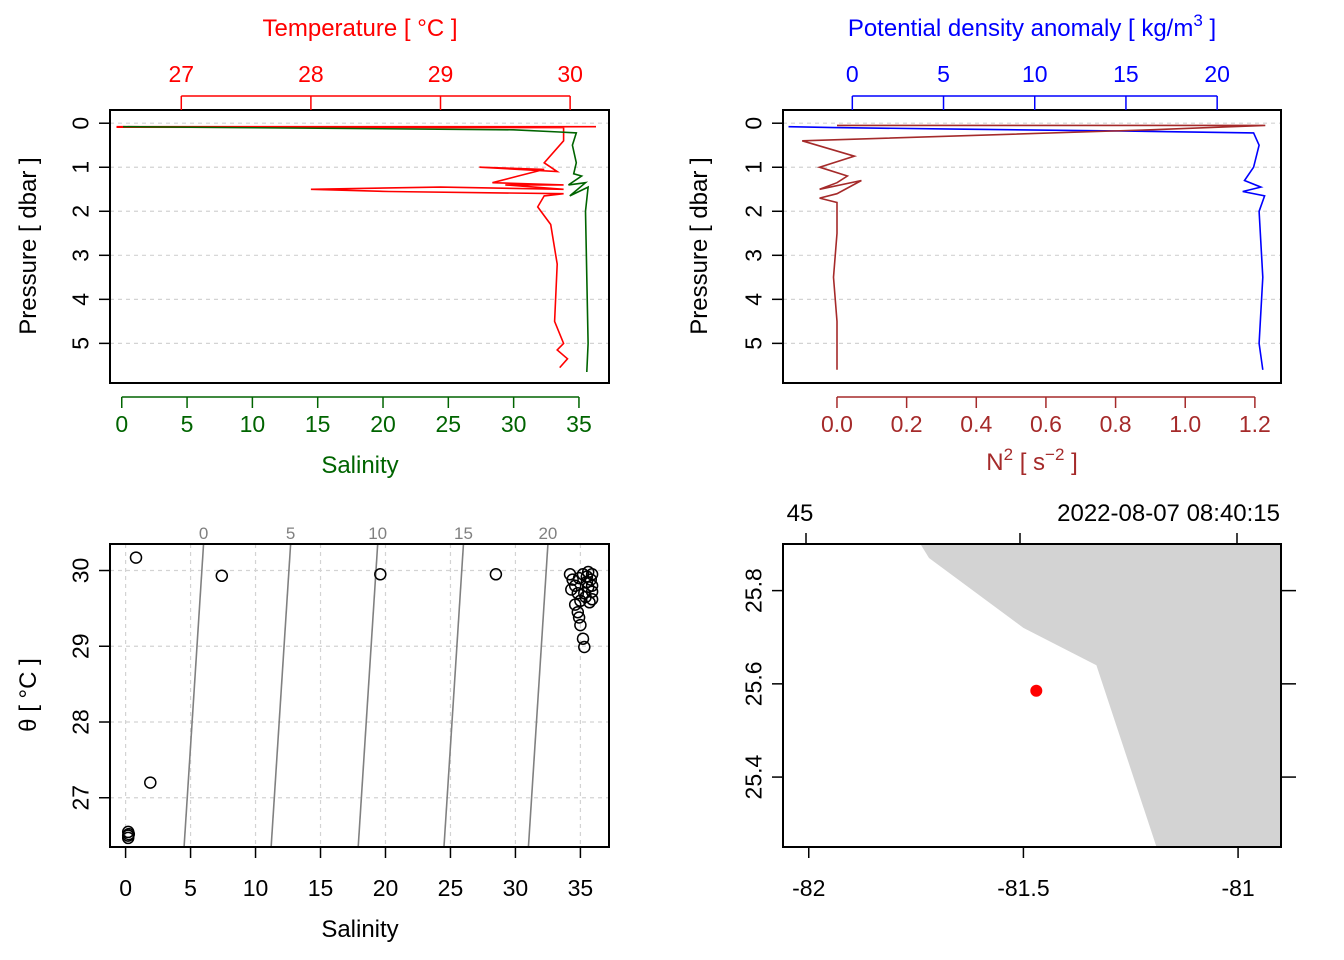  I want to click on land-polygon, so click(1100, 695).